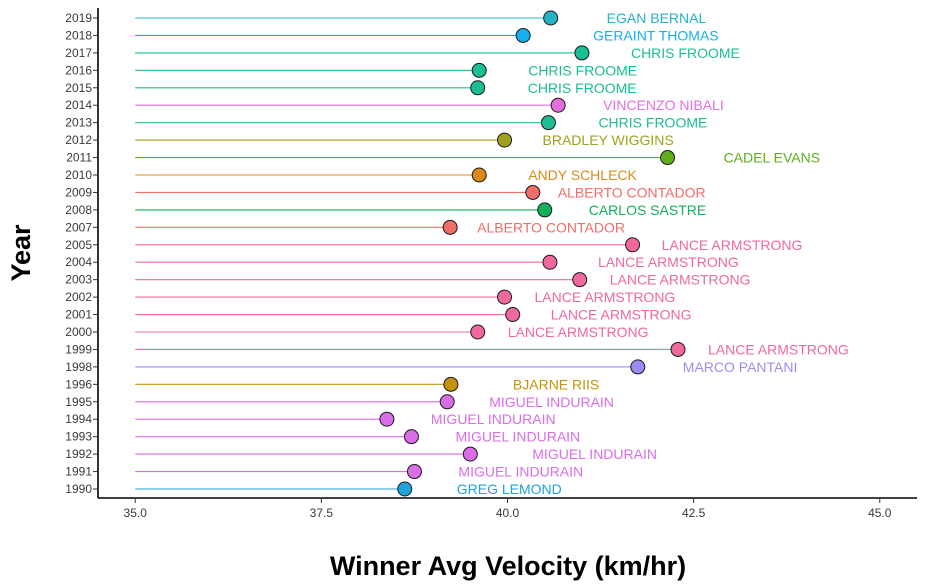 This screenshot has height=584, width=927. I want to click on y-axis-title: Year, so click(21, 253).